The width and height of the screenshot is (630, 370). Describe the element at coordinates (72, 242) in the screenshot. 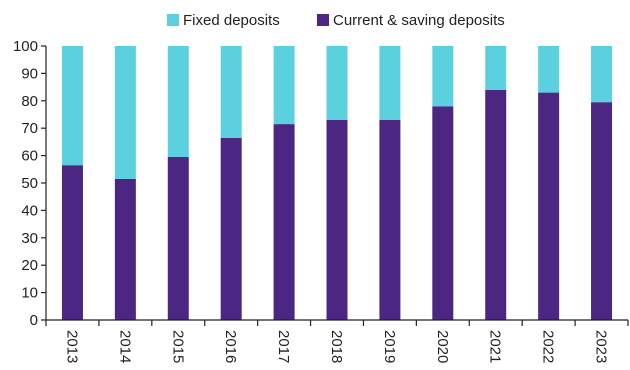

I see `bar-current-and-saving-deposits-2013` at that location.